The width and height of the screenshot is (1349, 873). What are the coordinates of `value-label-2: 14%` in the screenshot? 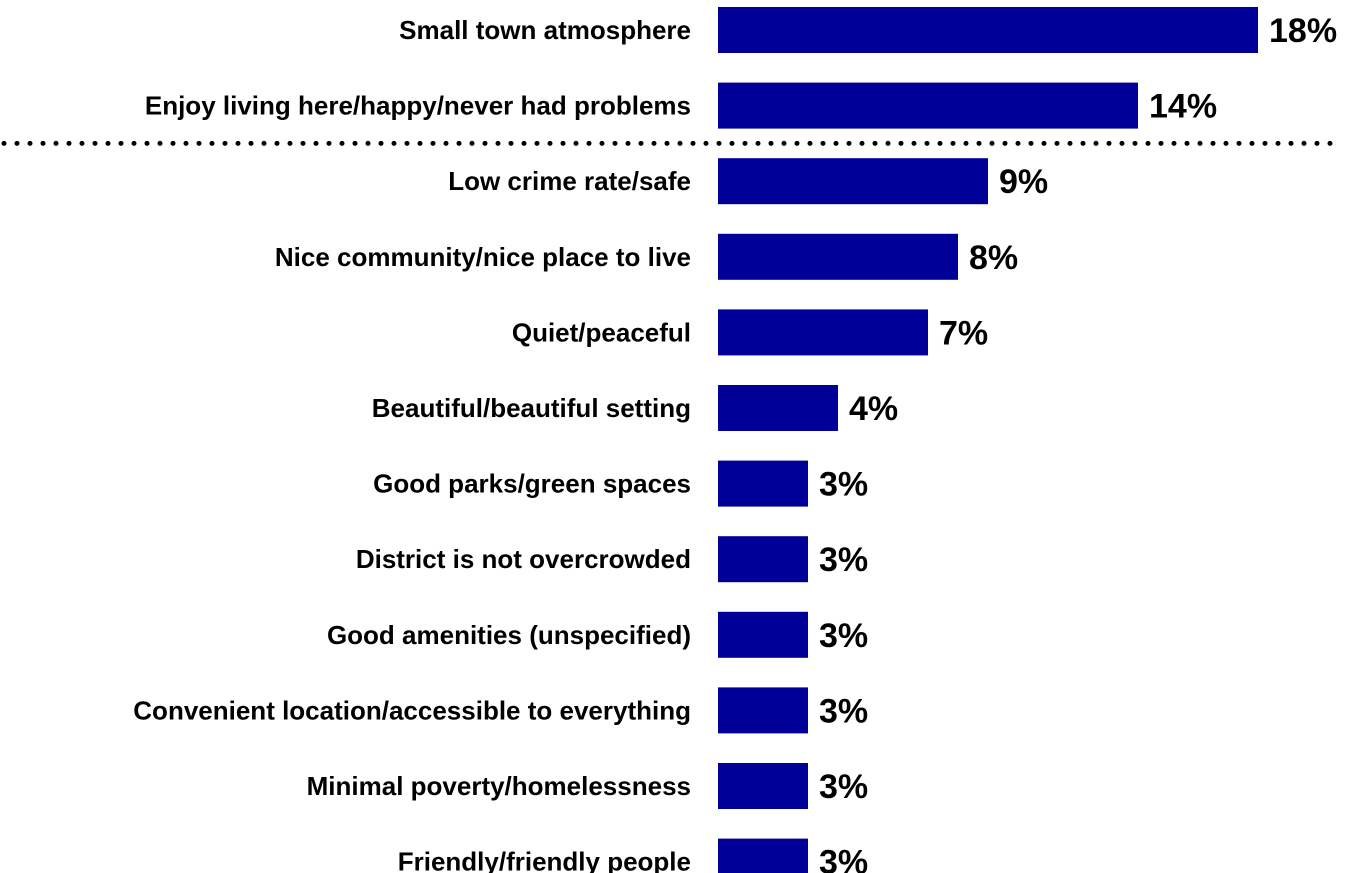 It's located at (1183, 107).